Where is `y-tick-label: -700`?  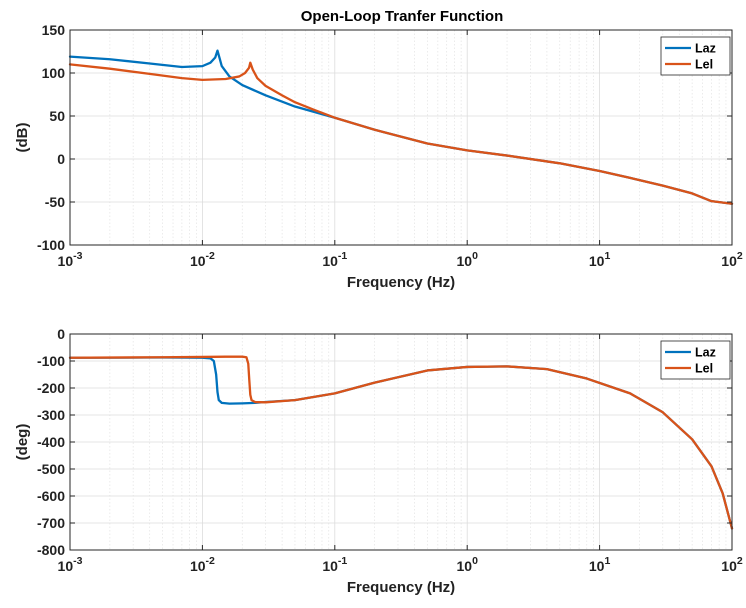 y-tick-label: -700 is located at coordinates (51, 523).